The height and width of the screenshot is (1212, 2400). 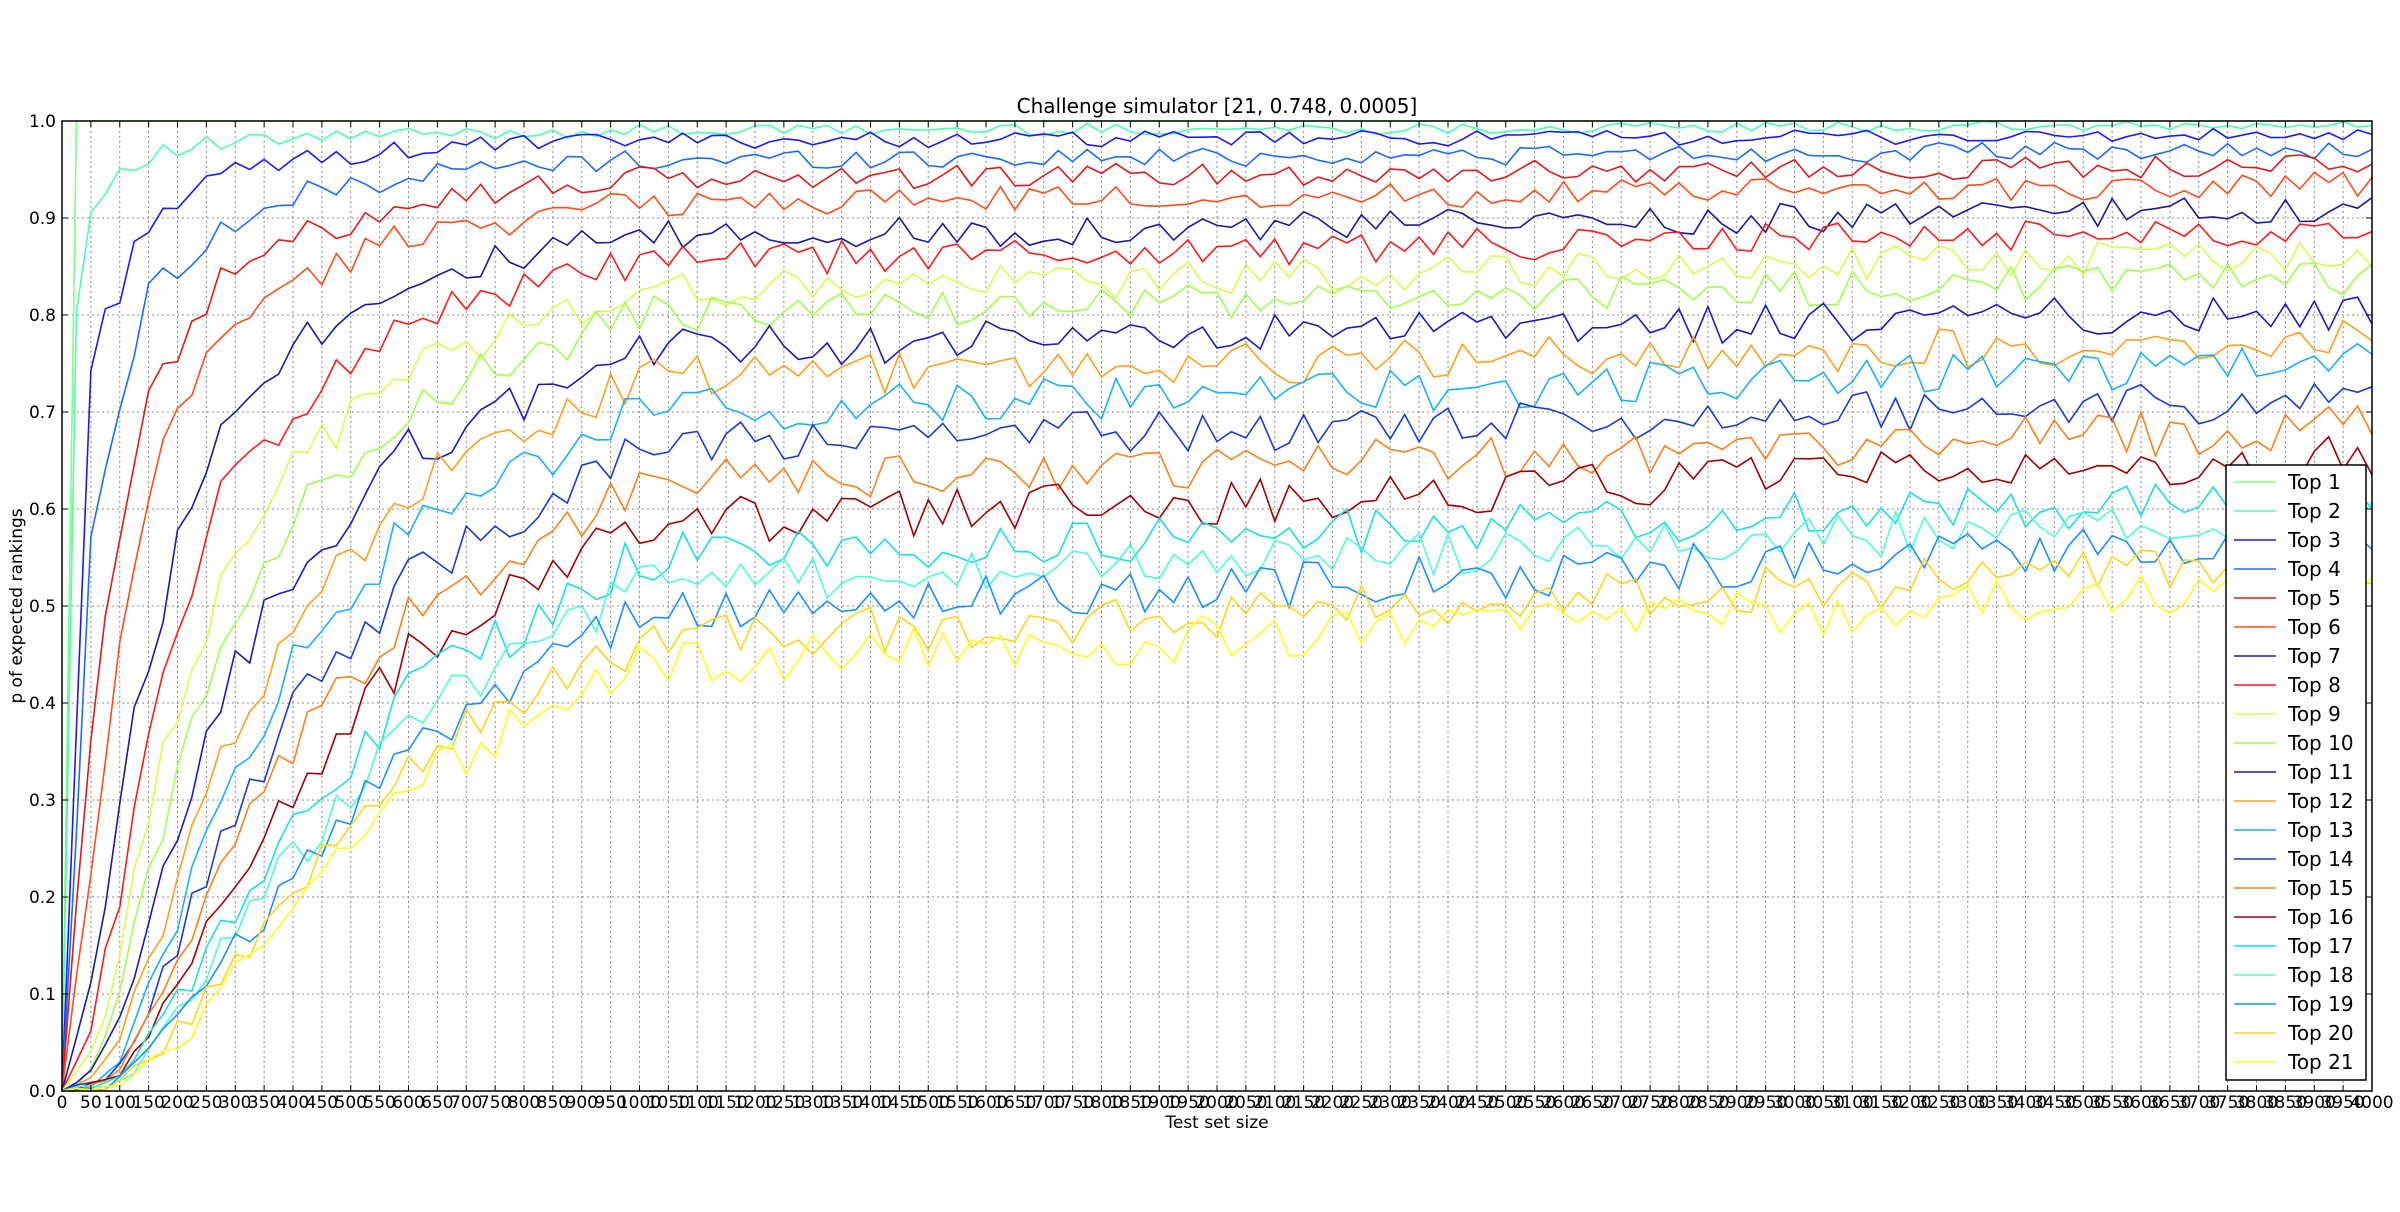 I want to click on x-tick-label: 3100, so click(x=1852, y=1103).